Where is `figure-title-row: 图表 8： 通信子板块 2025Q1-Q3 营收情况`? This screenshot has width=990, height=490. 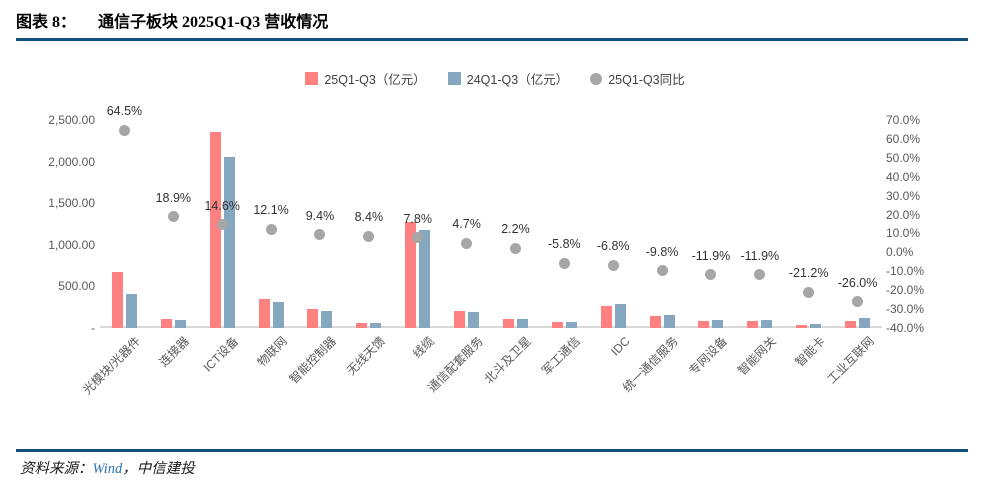 figure-title-row: 图表 8： 通信子板块 2025Q1-Q3 营收情况 is located at coordinates (172, 20).